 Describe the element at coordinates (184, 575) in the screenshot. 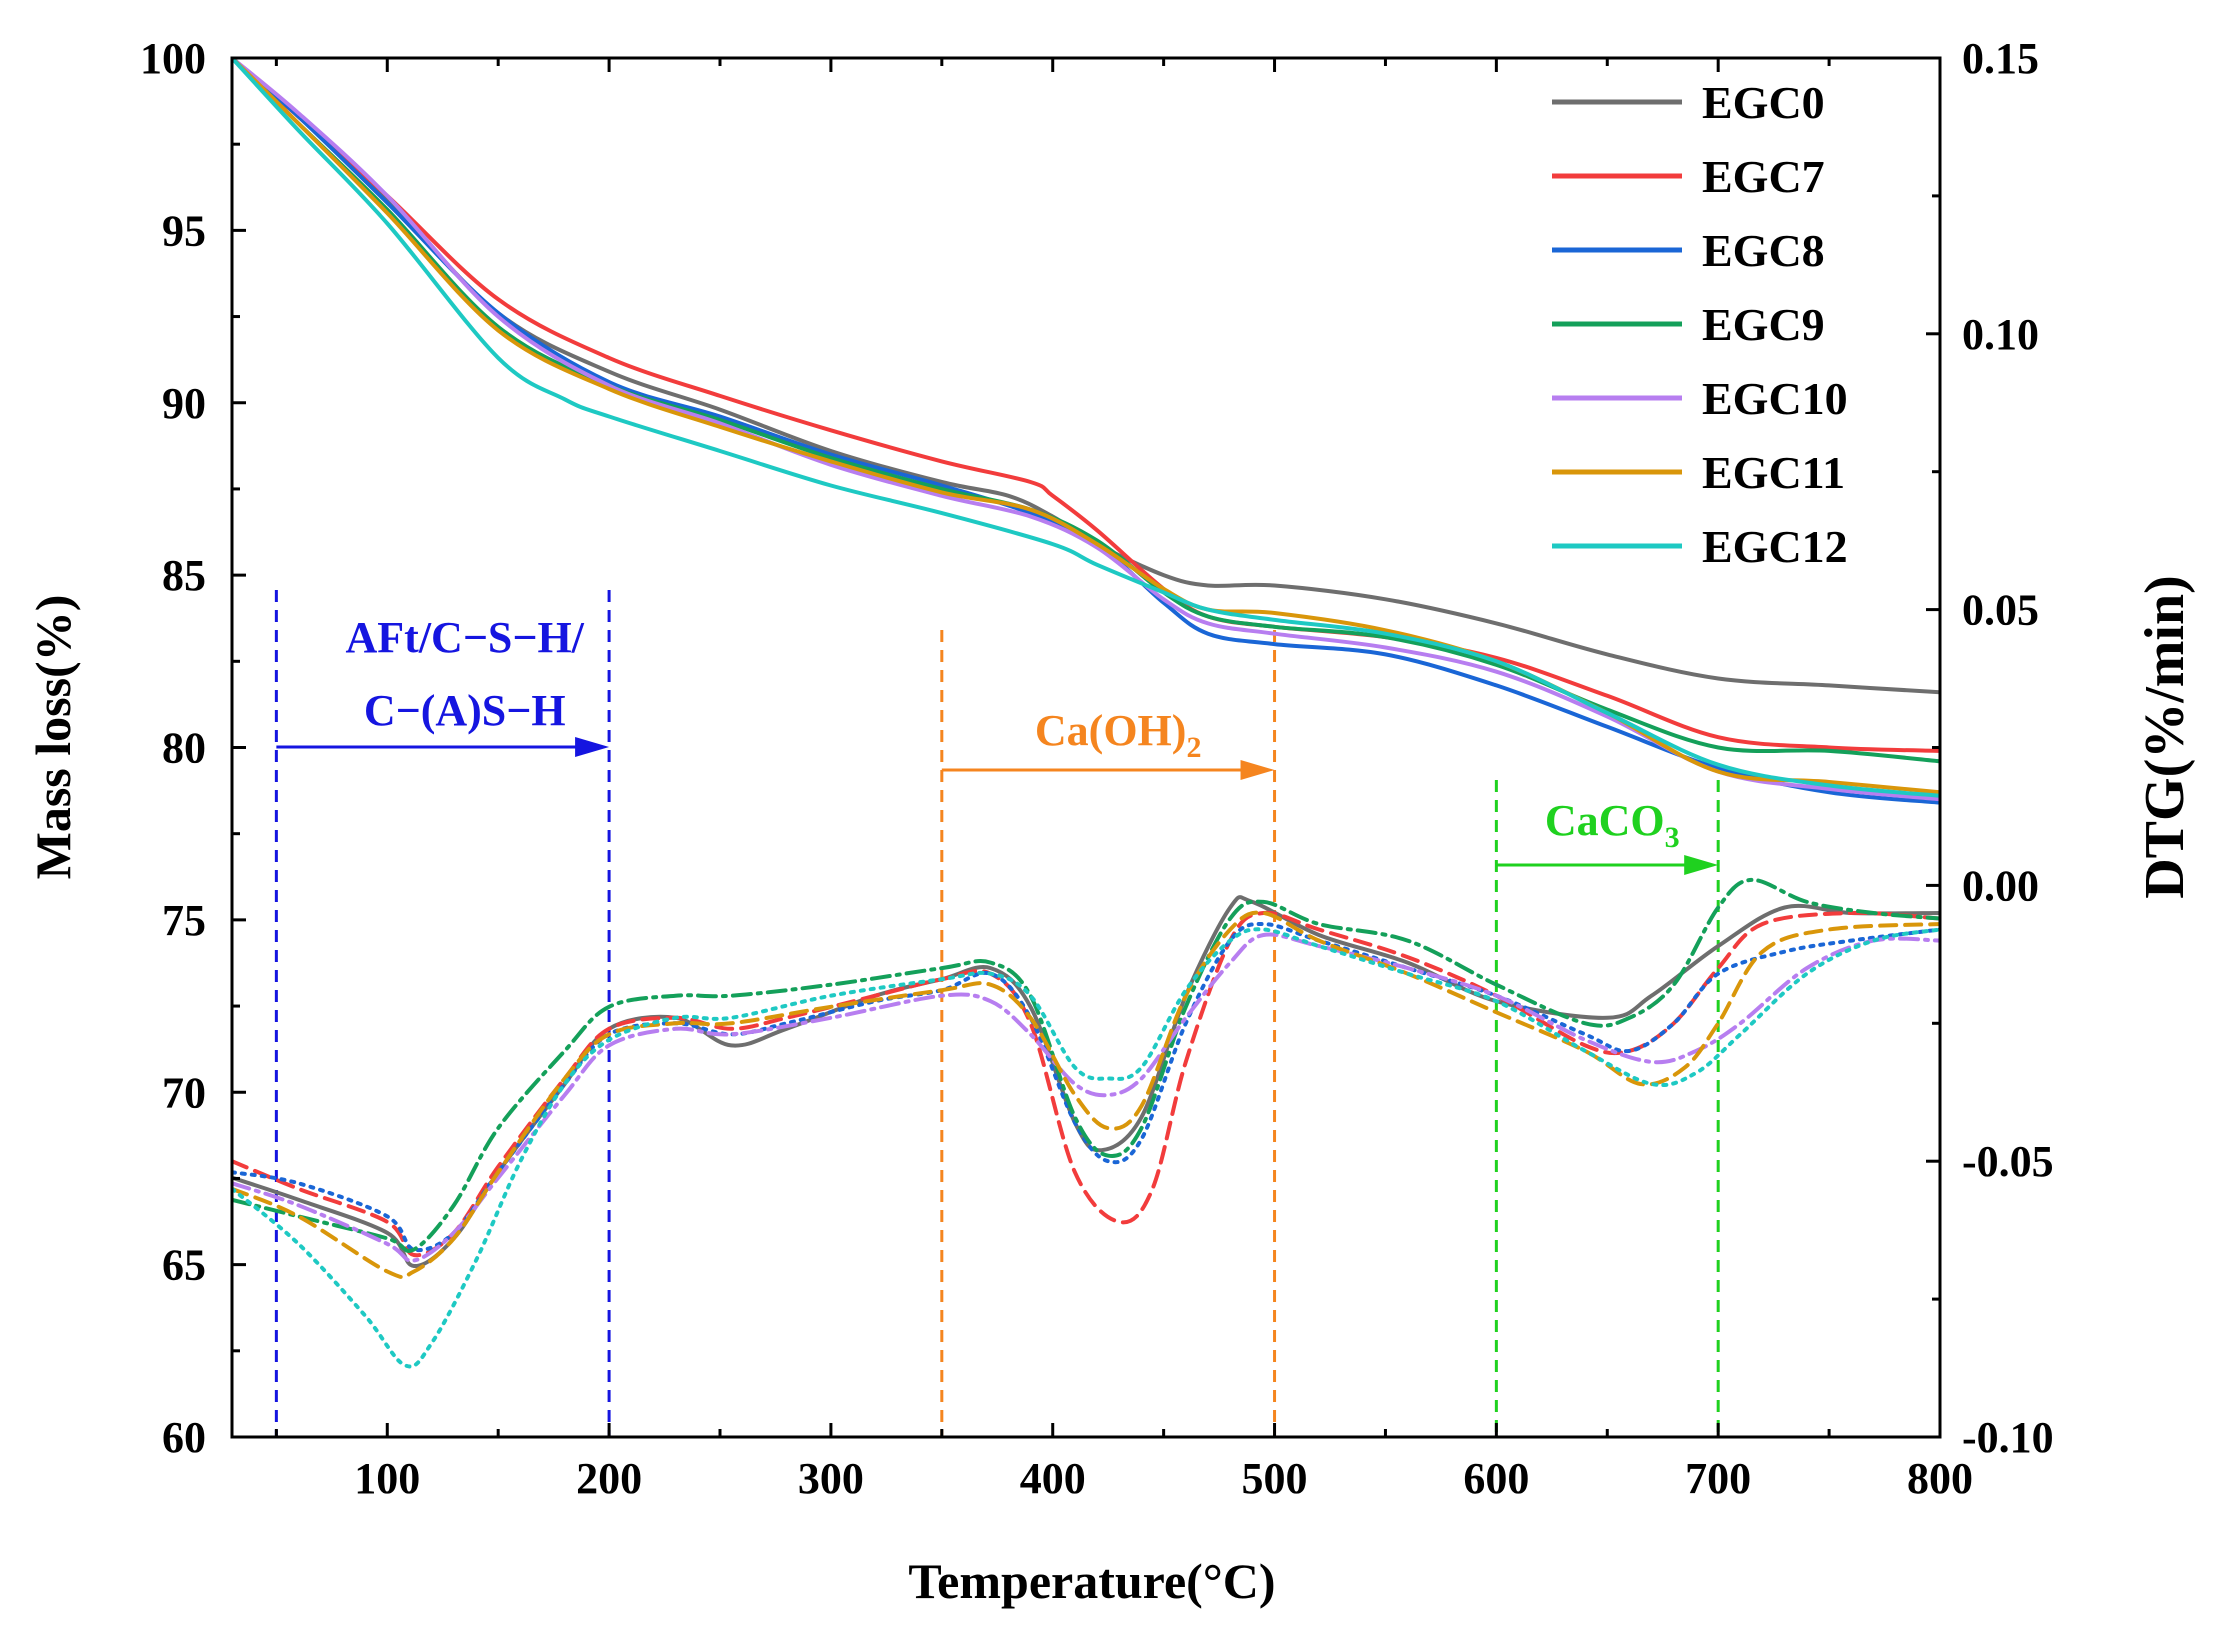

I see `y-left-tick-label: 85` at that location.